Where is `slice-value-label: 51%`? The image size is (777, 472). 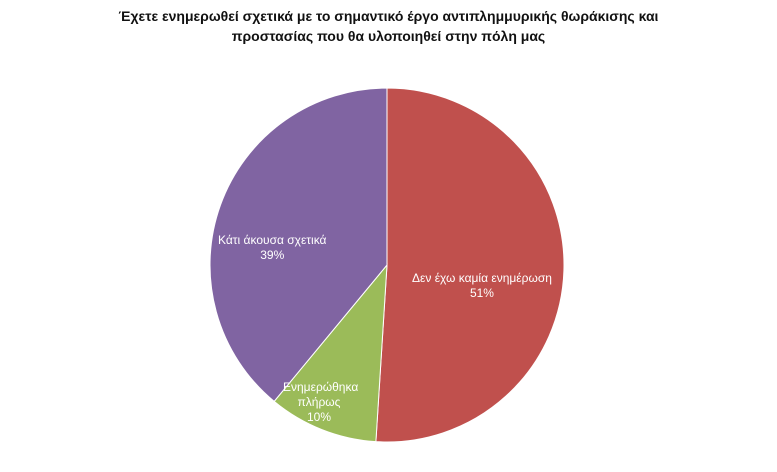 slice-value-label: 51% is located at coordinates (481, 293).